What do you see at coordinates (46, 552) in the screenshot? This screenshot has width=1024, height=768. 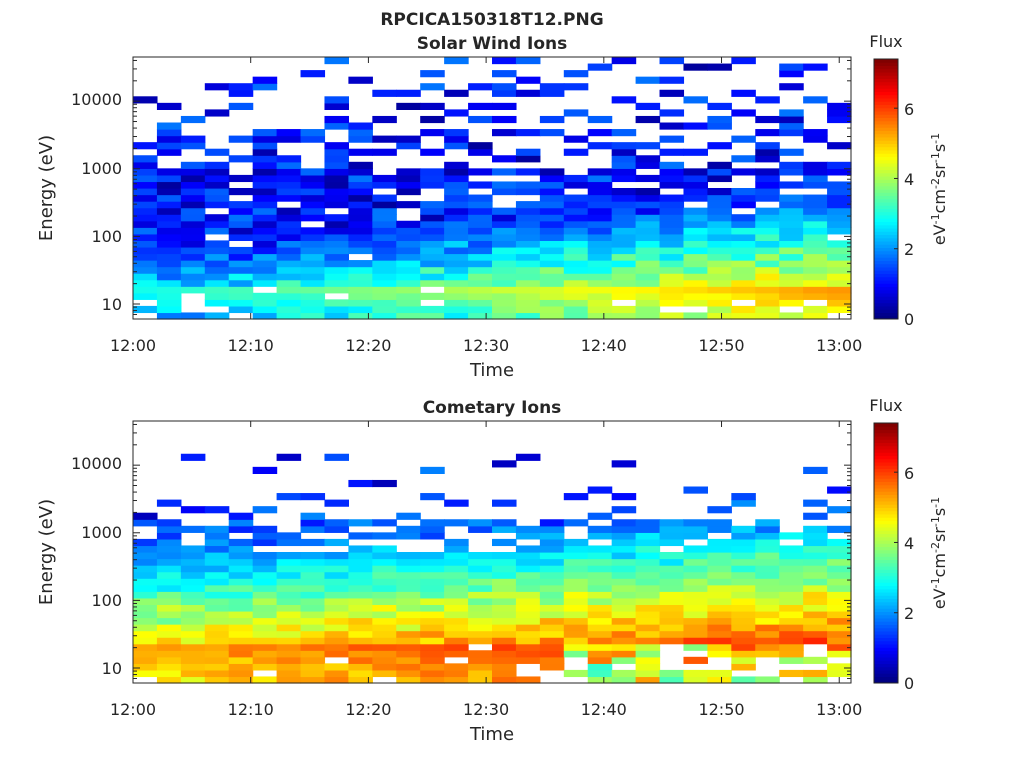 I see `y-axis-label: Energy (eV)` at bounding box center [46, 552].